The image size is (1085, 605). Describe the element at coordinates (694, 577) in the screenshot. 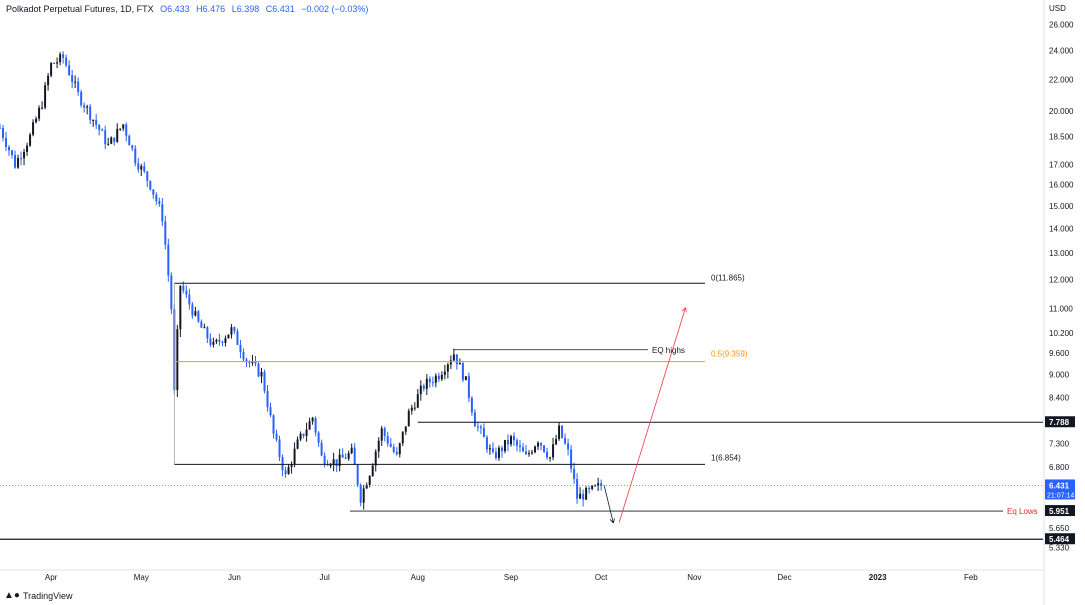

I see `x-tick-label: Nov` at that location.